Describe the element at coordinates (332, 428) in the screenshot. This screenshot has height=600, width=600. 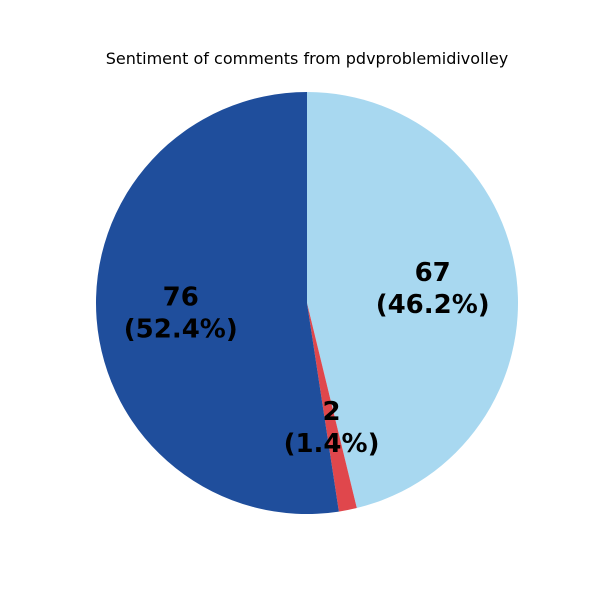
I see `slice-label-1: 2 (1.4%)` at that location.